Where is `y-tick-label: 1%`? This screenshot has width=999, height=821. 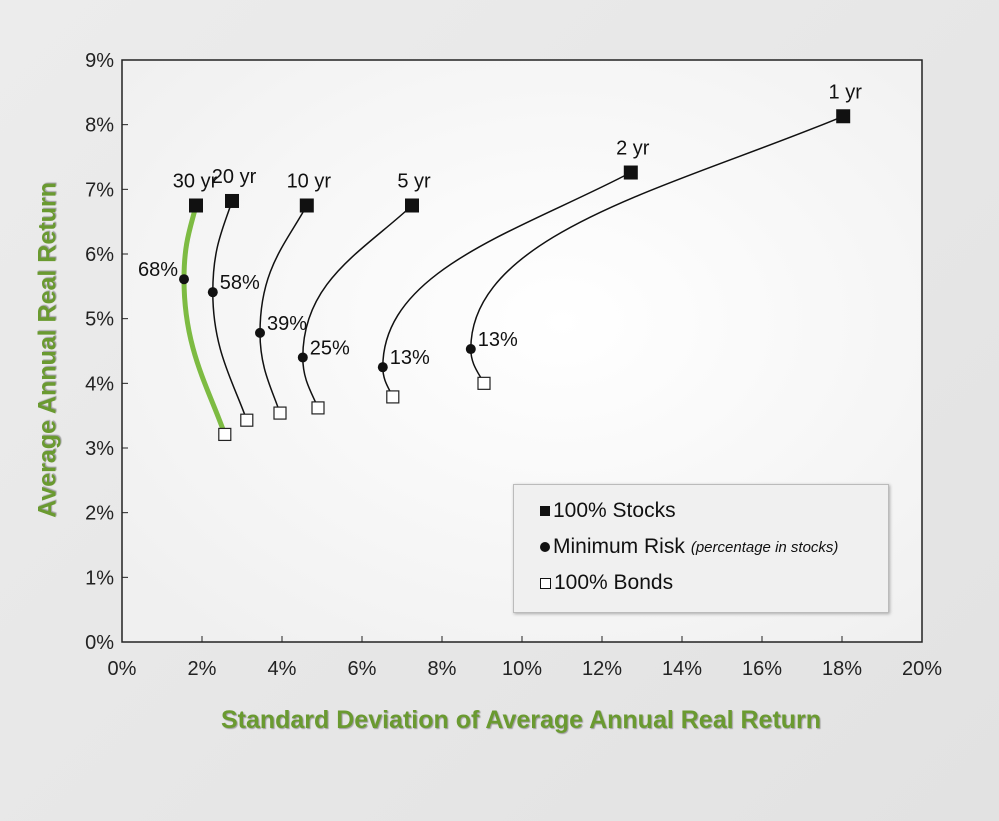
y-tick-label: 1% is located at coordinates (99, 578).